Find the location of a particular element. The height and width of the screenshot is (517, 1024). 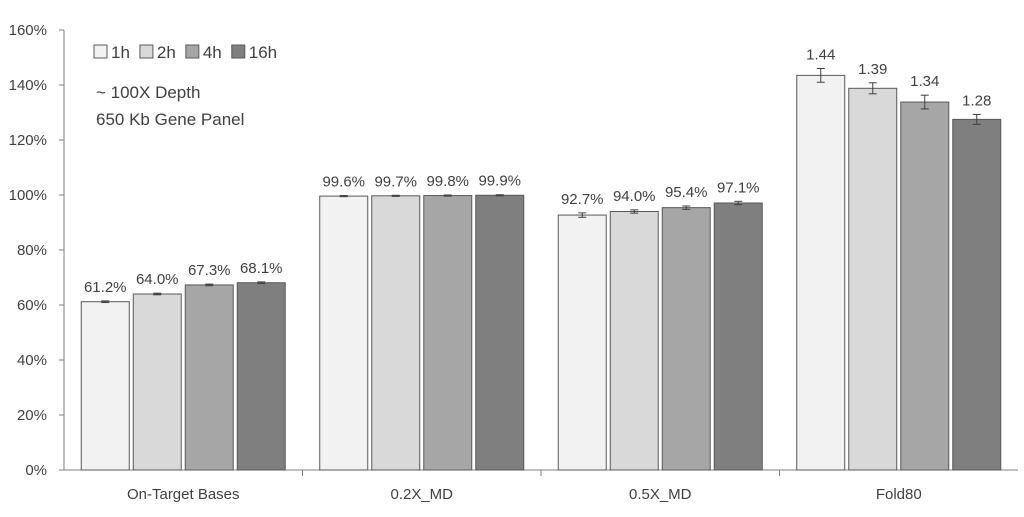

data-label: 94.0% is located at coordinates (634, 196).